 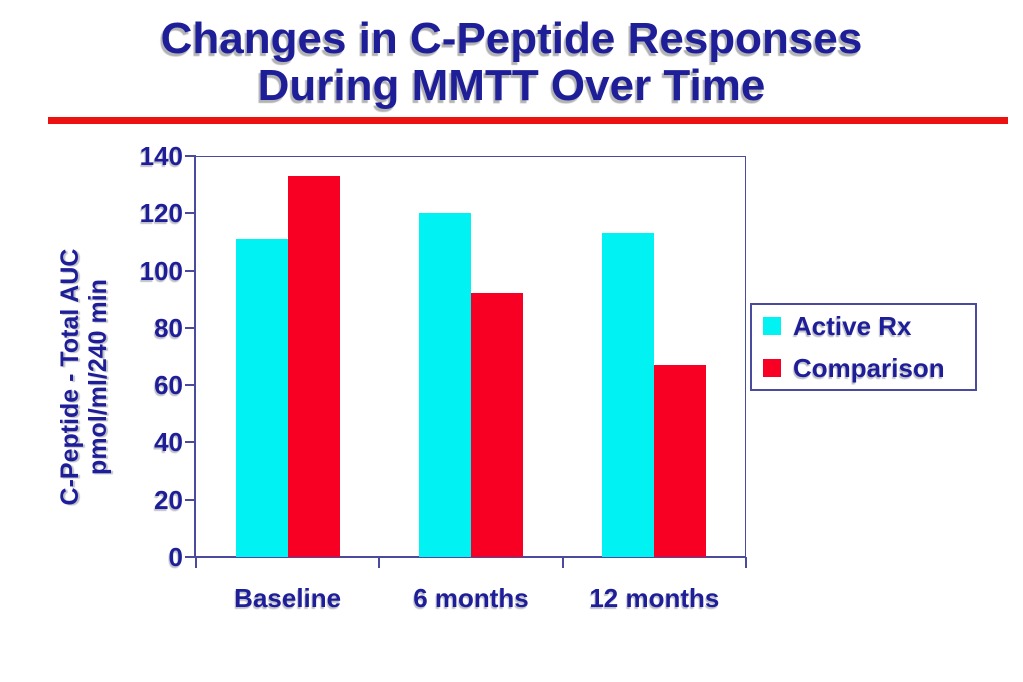 I want to click on legend-item-active-rx: Active Rx, so click(x=869, y=326).